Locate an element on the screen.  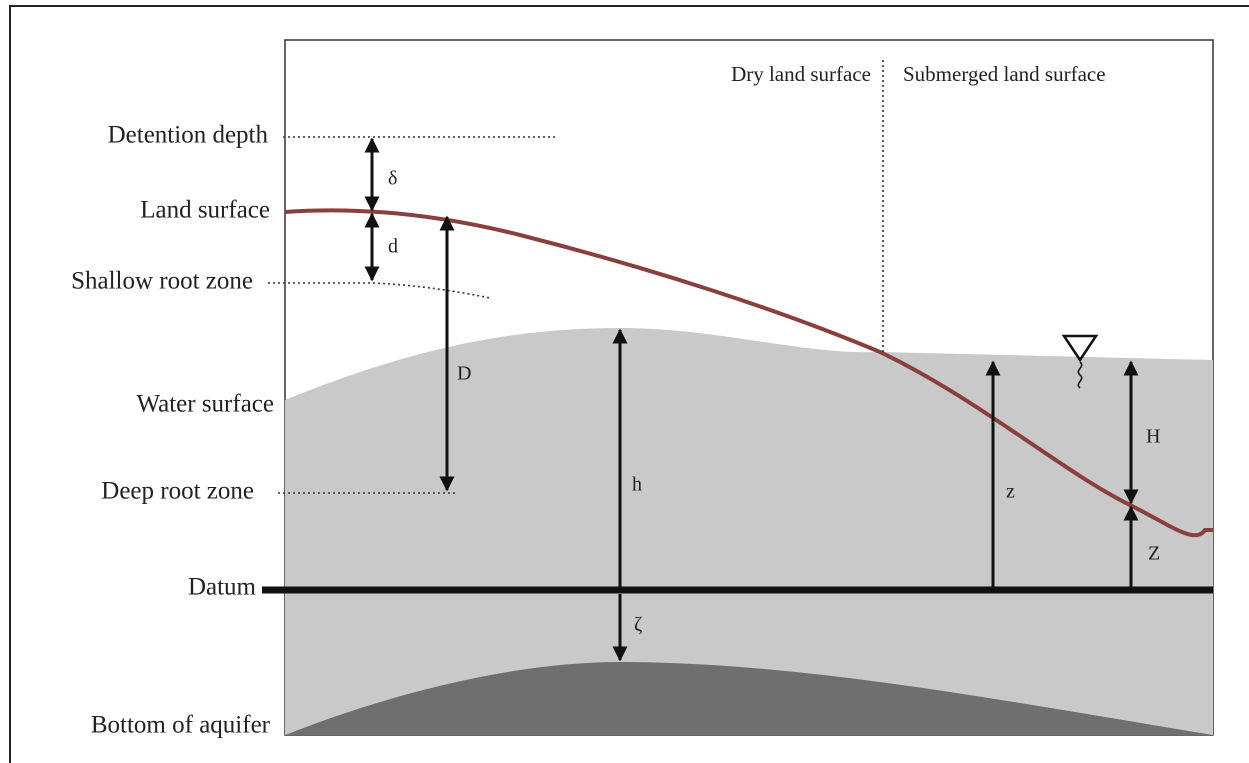
shallow-root-line is located at coordinates (379, 290).